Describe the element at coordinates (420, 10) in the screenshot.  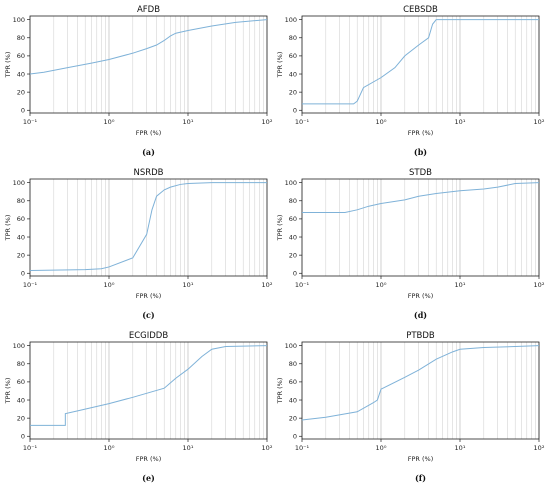
I see `chart-title: CEBSDB` at that location.